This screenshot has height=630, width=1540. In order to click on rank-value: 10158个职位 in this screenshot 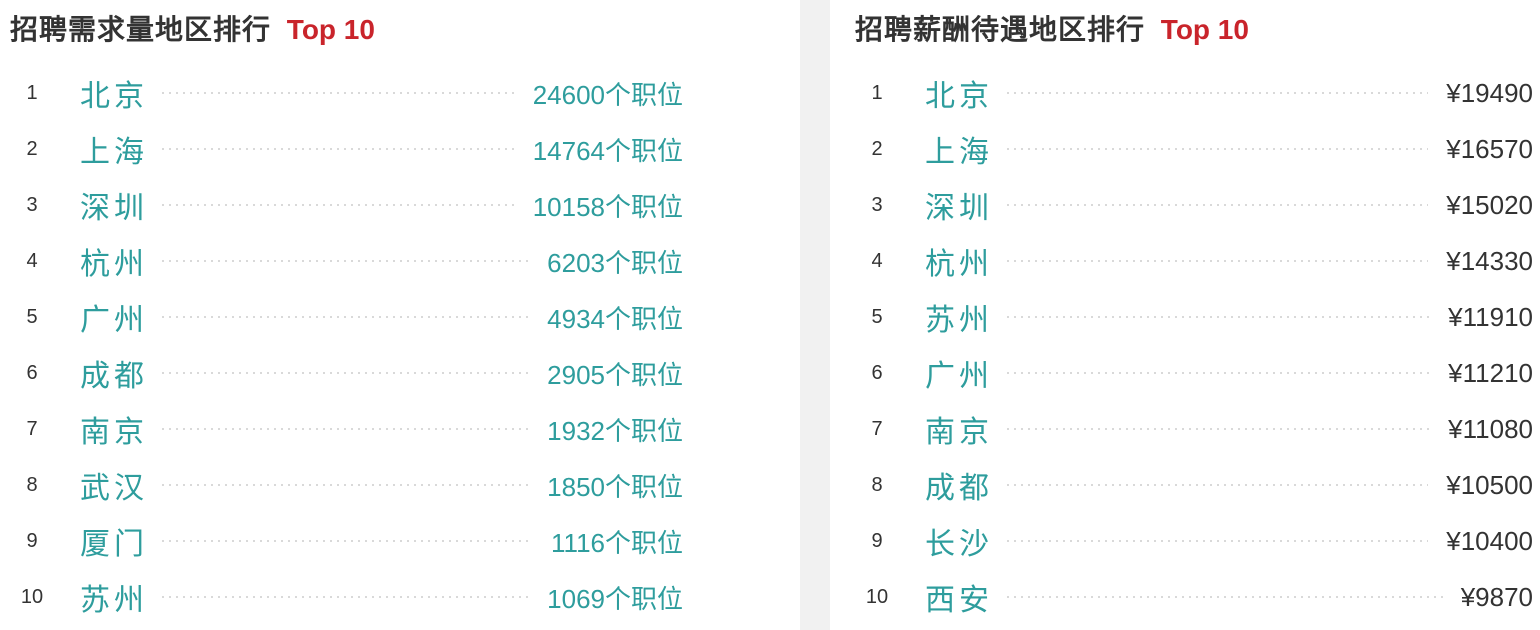, I will do `click(607, 206)`.